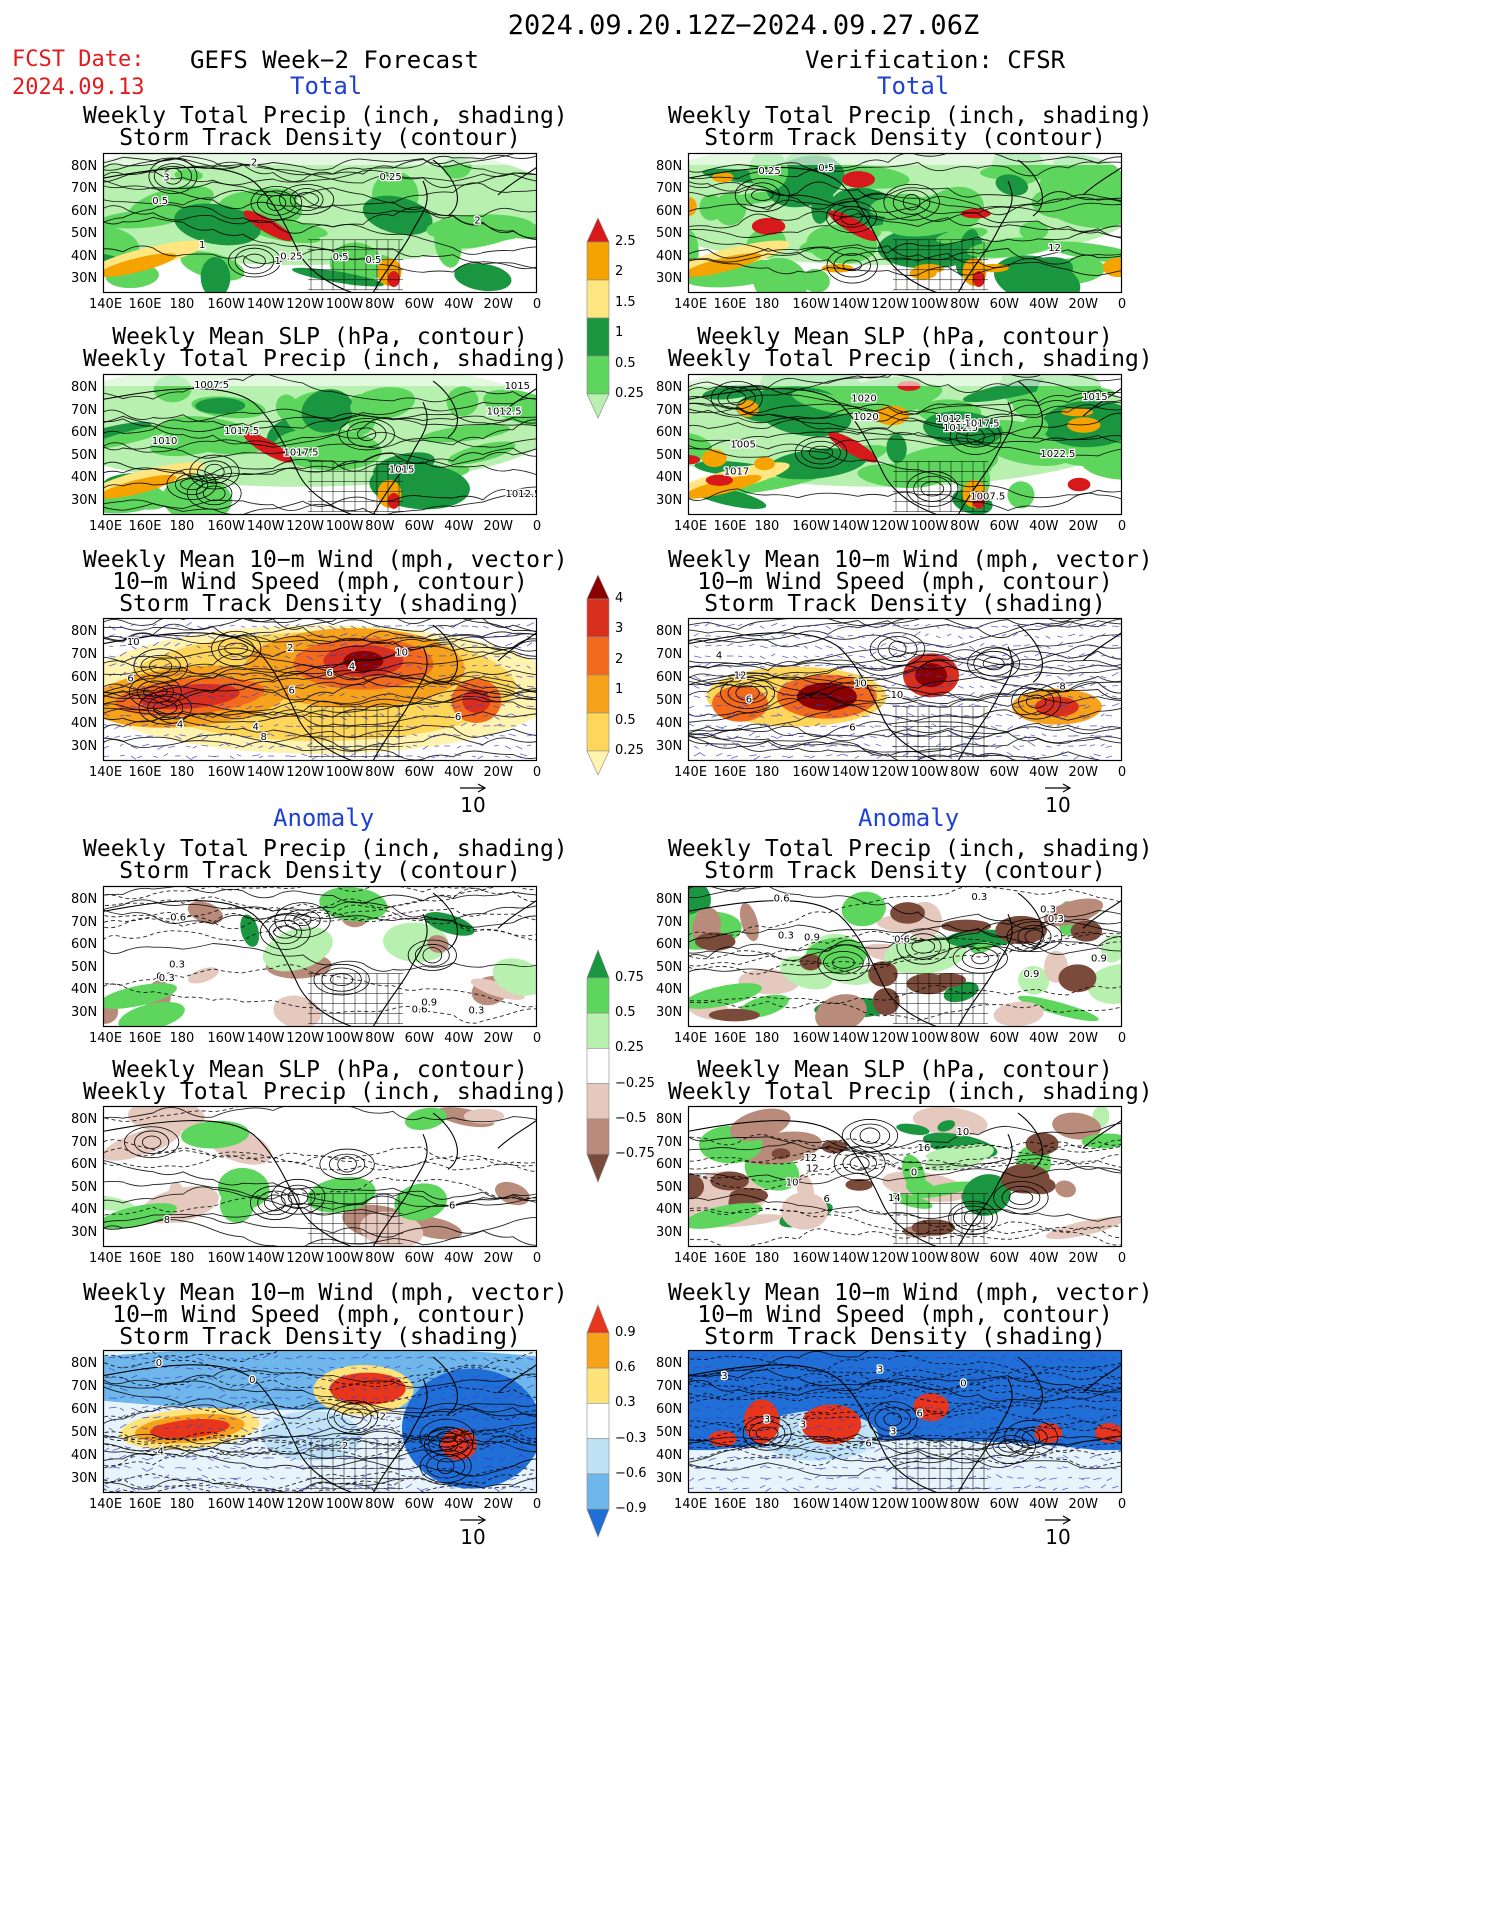 This screenshot has width=1487, height=1925. What do you see at coordinates (305, 526) in the screenshot?
I see `lon-tick-label: 120W` at bounding box center [305, 526].